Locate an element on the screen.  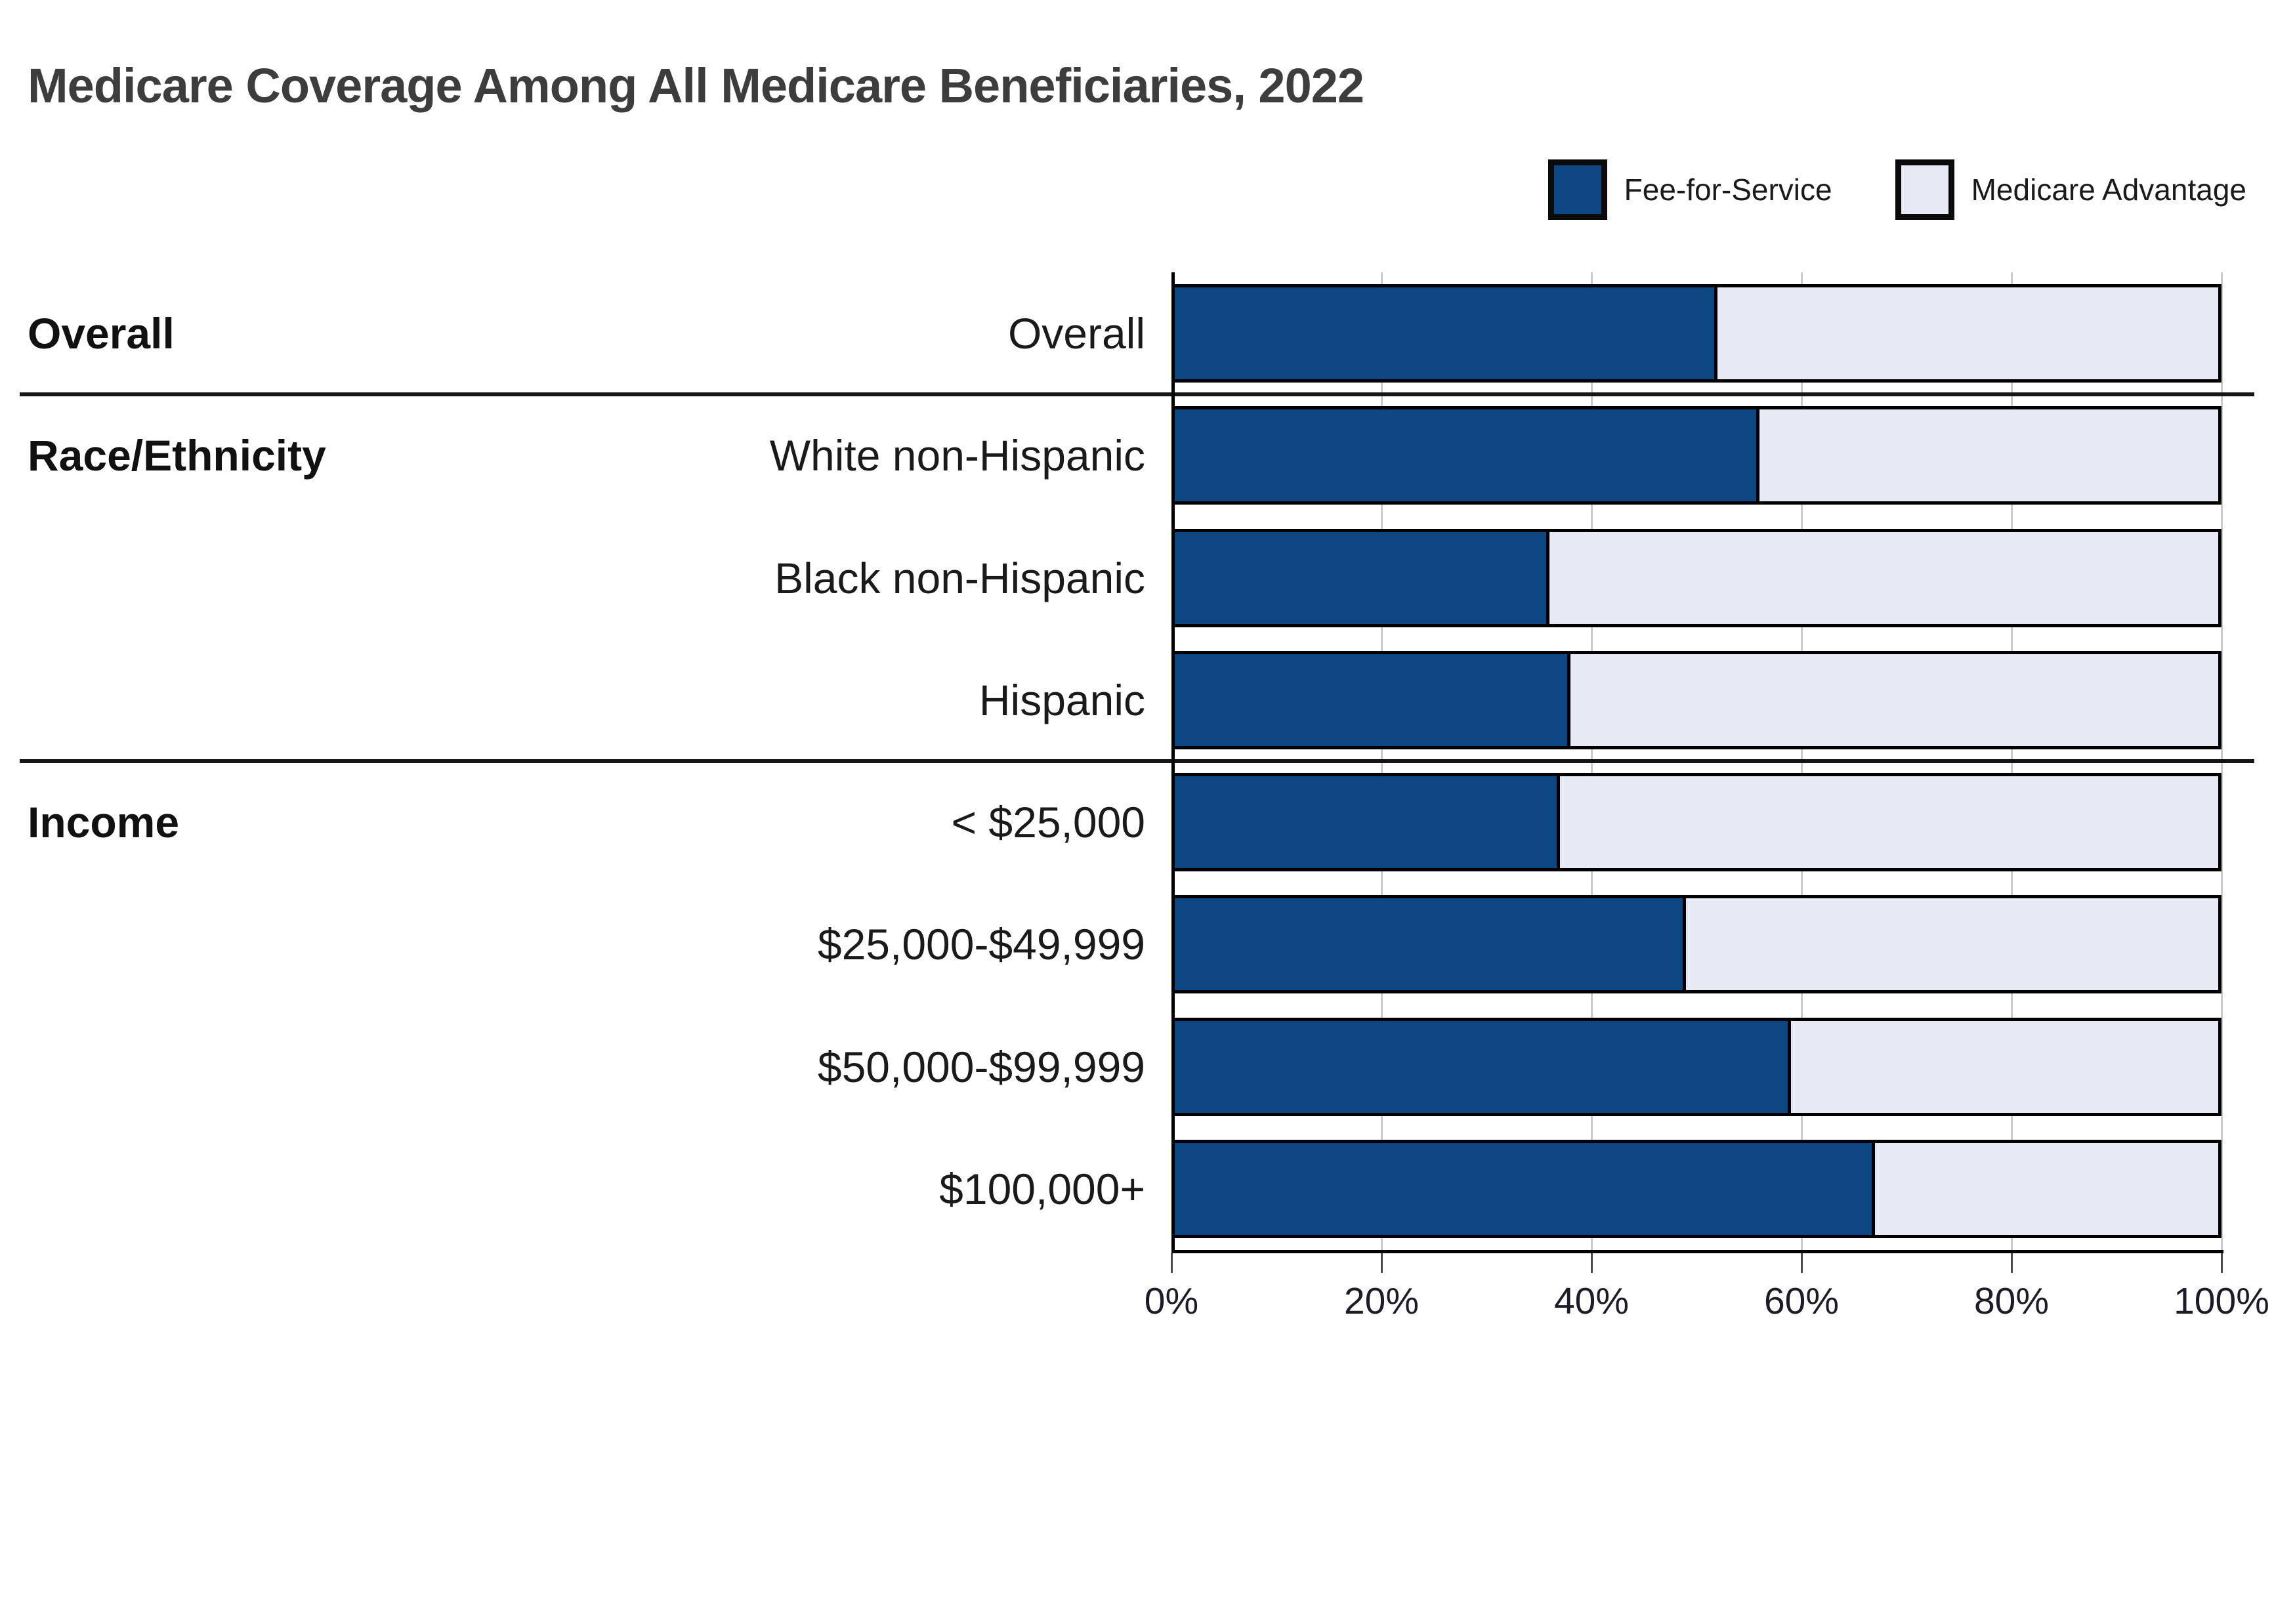
category-label: Overall is located at coordinates (1076, 334).